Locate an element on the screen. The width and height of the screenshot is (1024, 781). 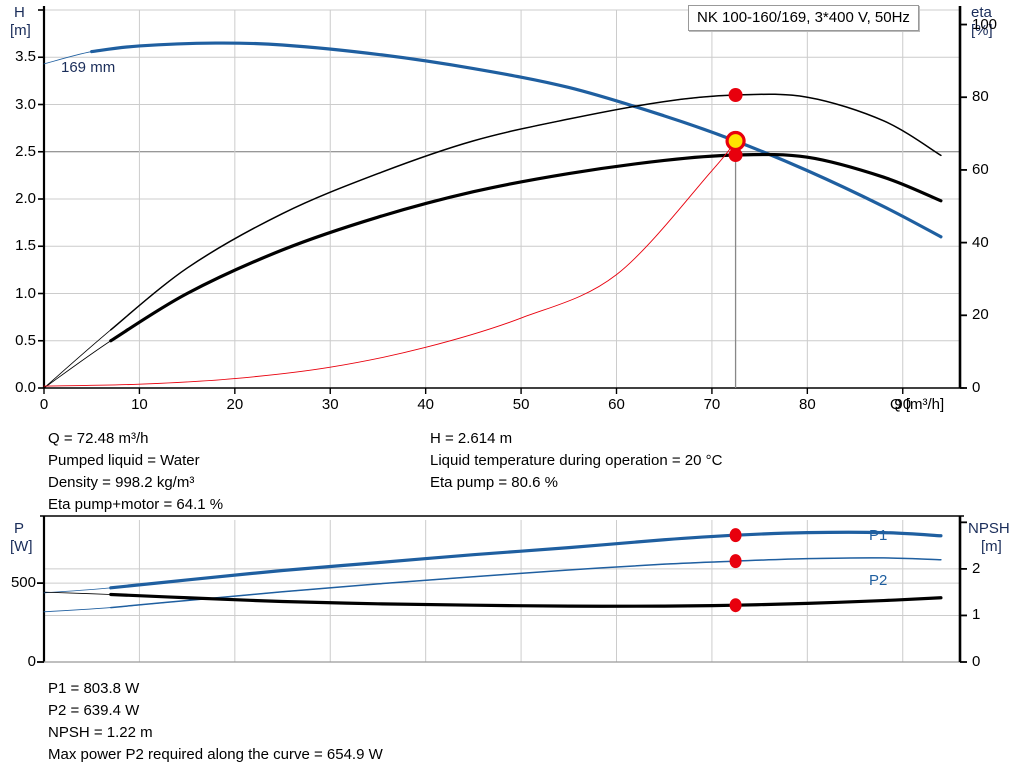
bottom-y-left-tick-0: 0 is located at coordinates (31, 661).